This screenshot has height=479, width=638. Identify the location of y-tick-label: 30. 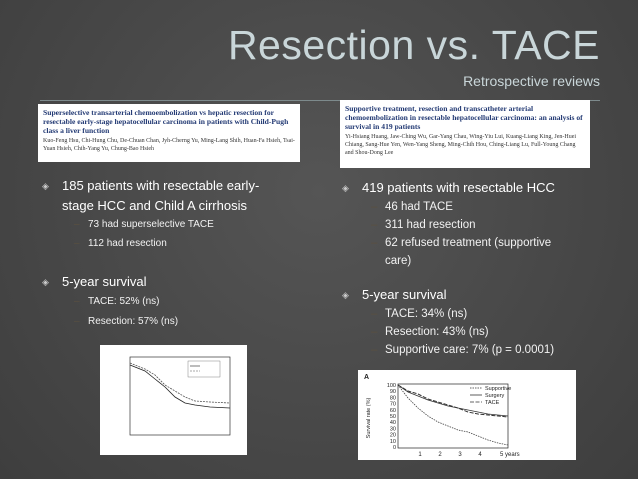
(393, 429).